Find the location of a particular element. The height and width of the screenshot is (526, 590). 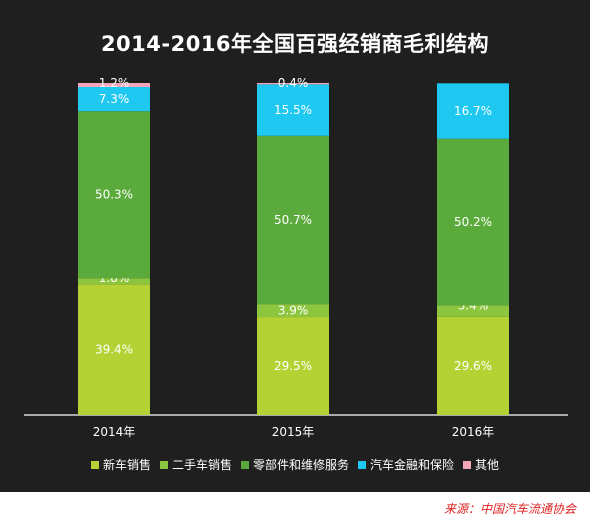

legend-item: 其他 is located at coordinates (481, 464).